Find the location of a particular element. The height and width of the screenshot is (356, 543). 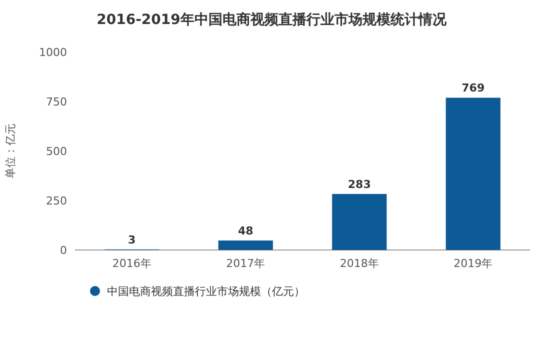

y-tick-label: 0 is located at coordinates (63, 250).